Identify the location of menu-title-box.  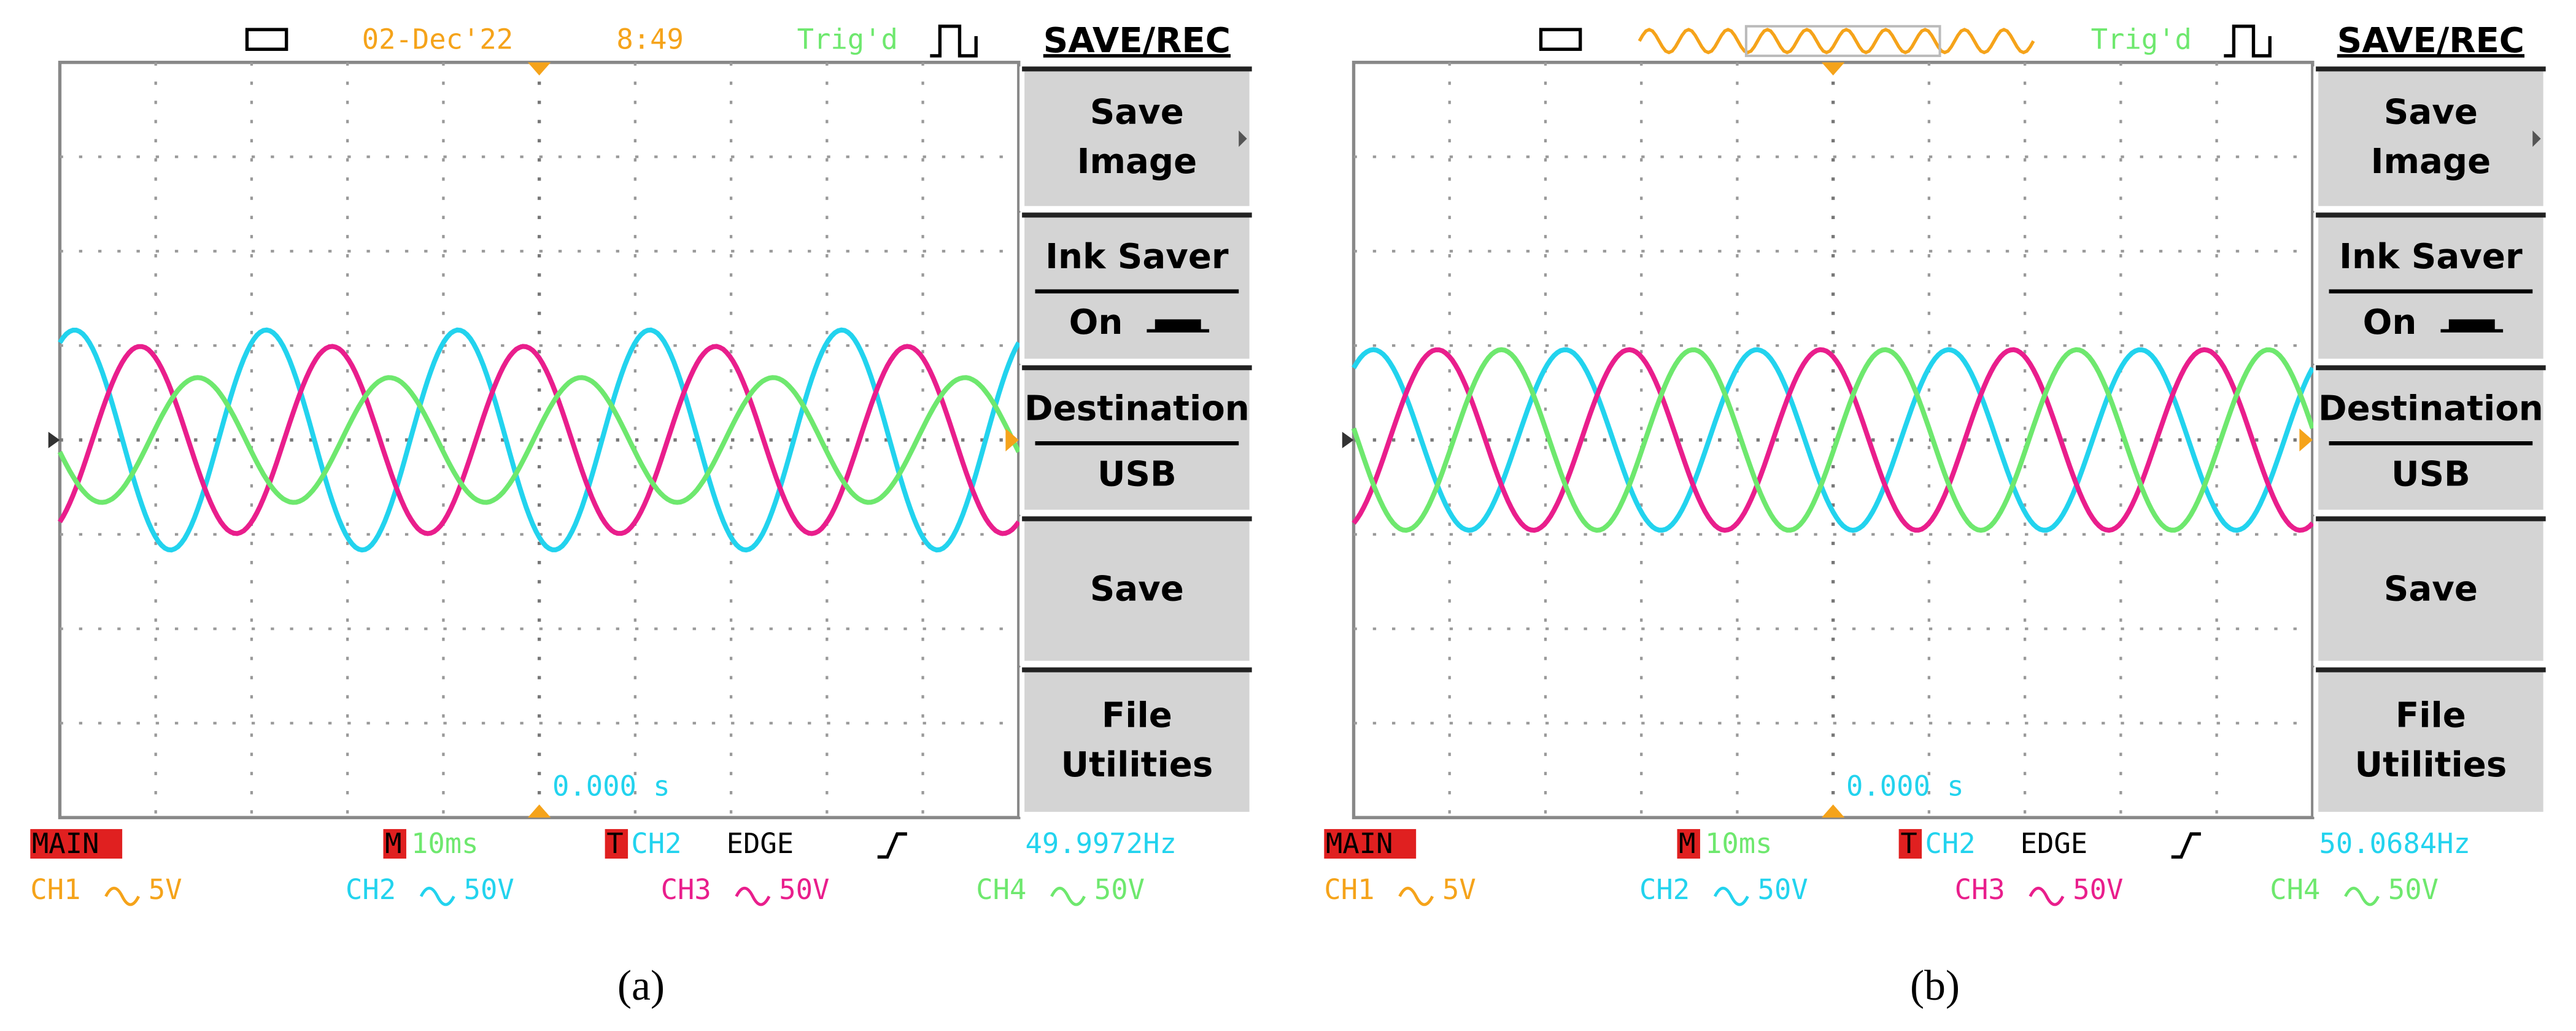
(1137, 41).